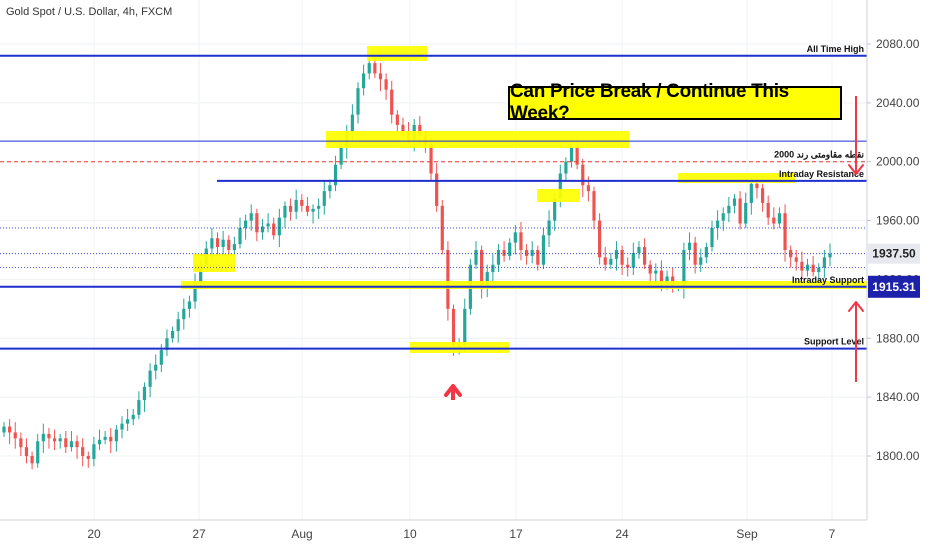 This screenshot has width=932, height=550. What do you see at coordinates (898, 338) in the screenshot?
I see `price-tick-label: 1880.00` at bounding box center [898, 338].